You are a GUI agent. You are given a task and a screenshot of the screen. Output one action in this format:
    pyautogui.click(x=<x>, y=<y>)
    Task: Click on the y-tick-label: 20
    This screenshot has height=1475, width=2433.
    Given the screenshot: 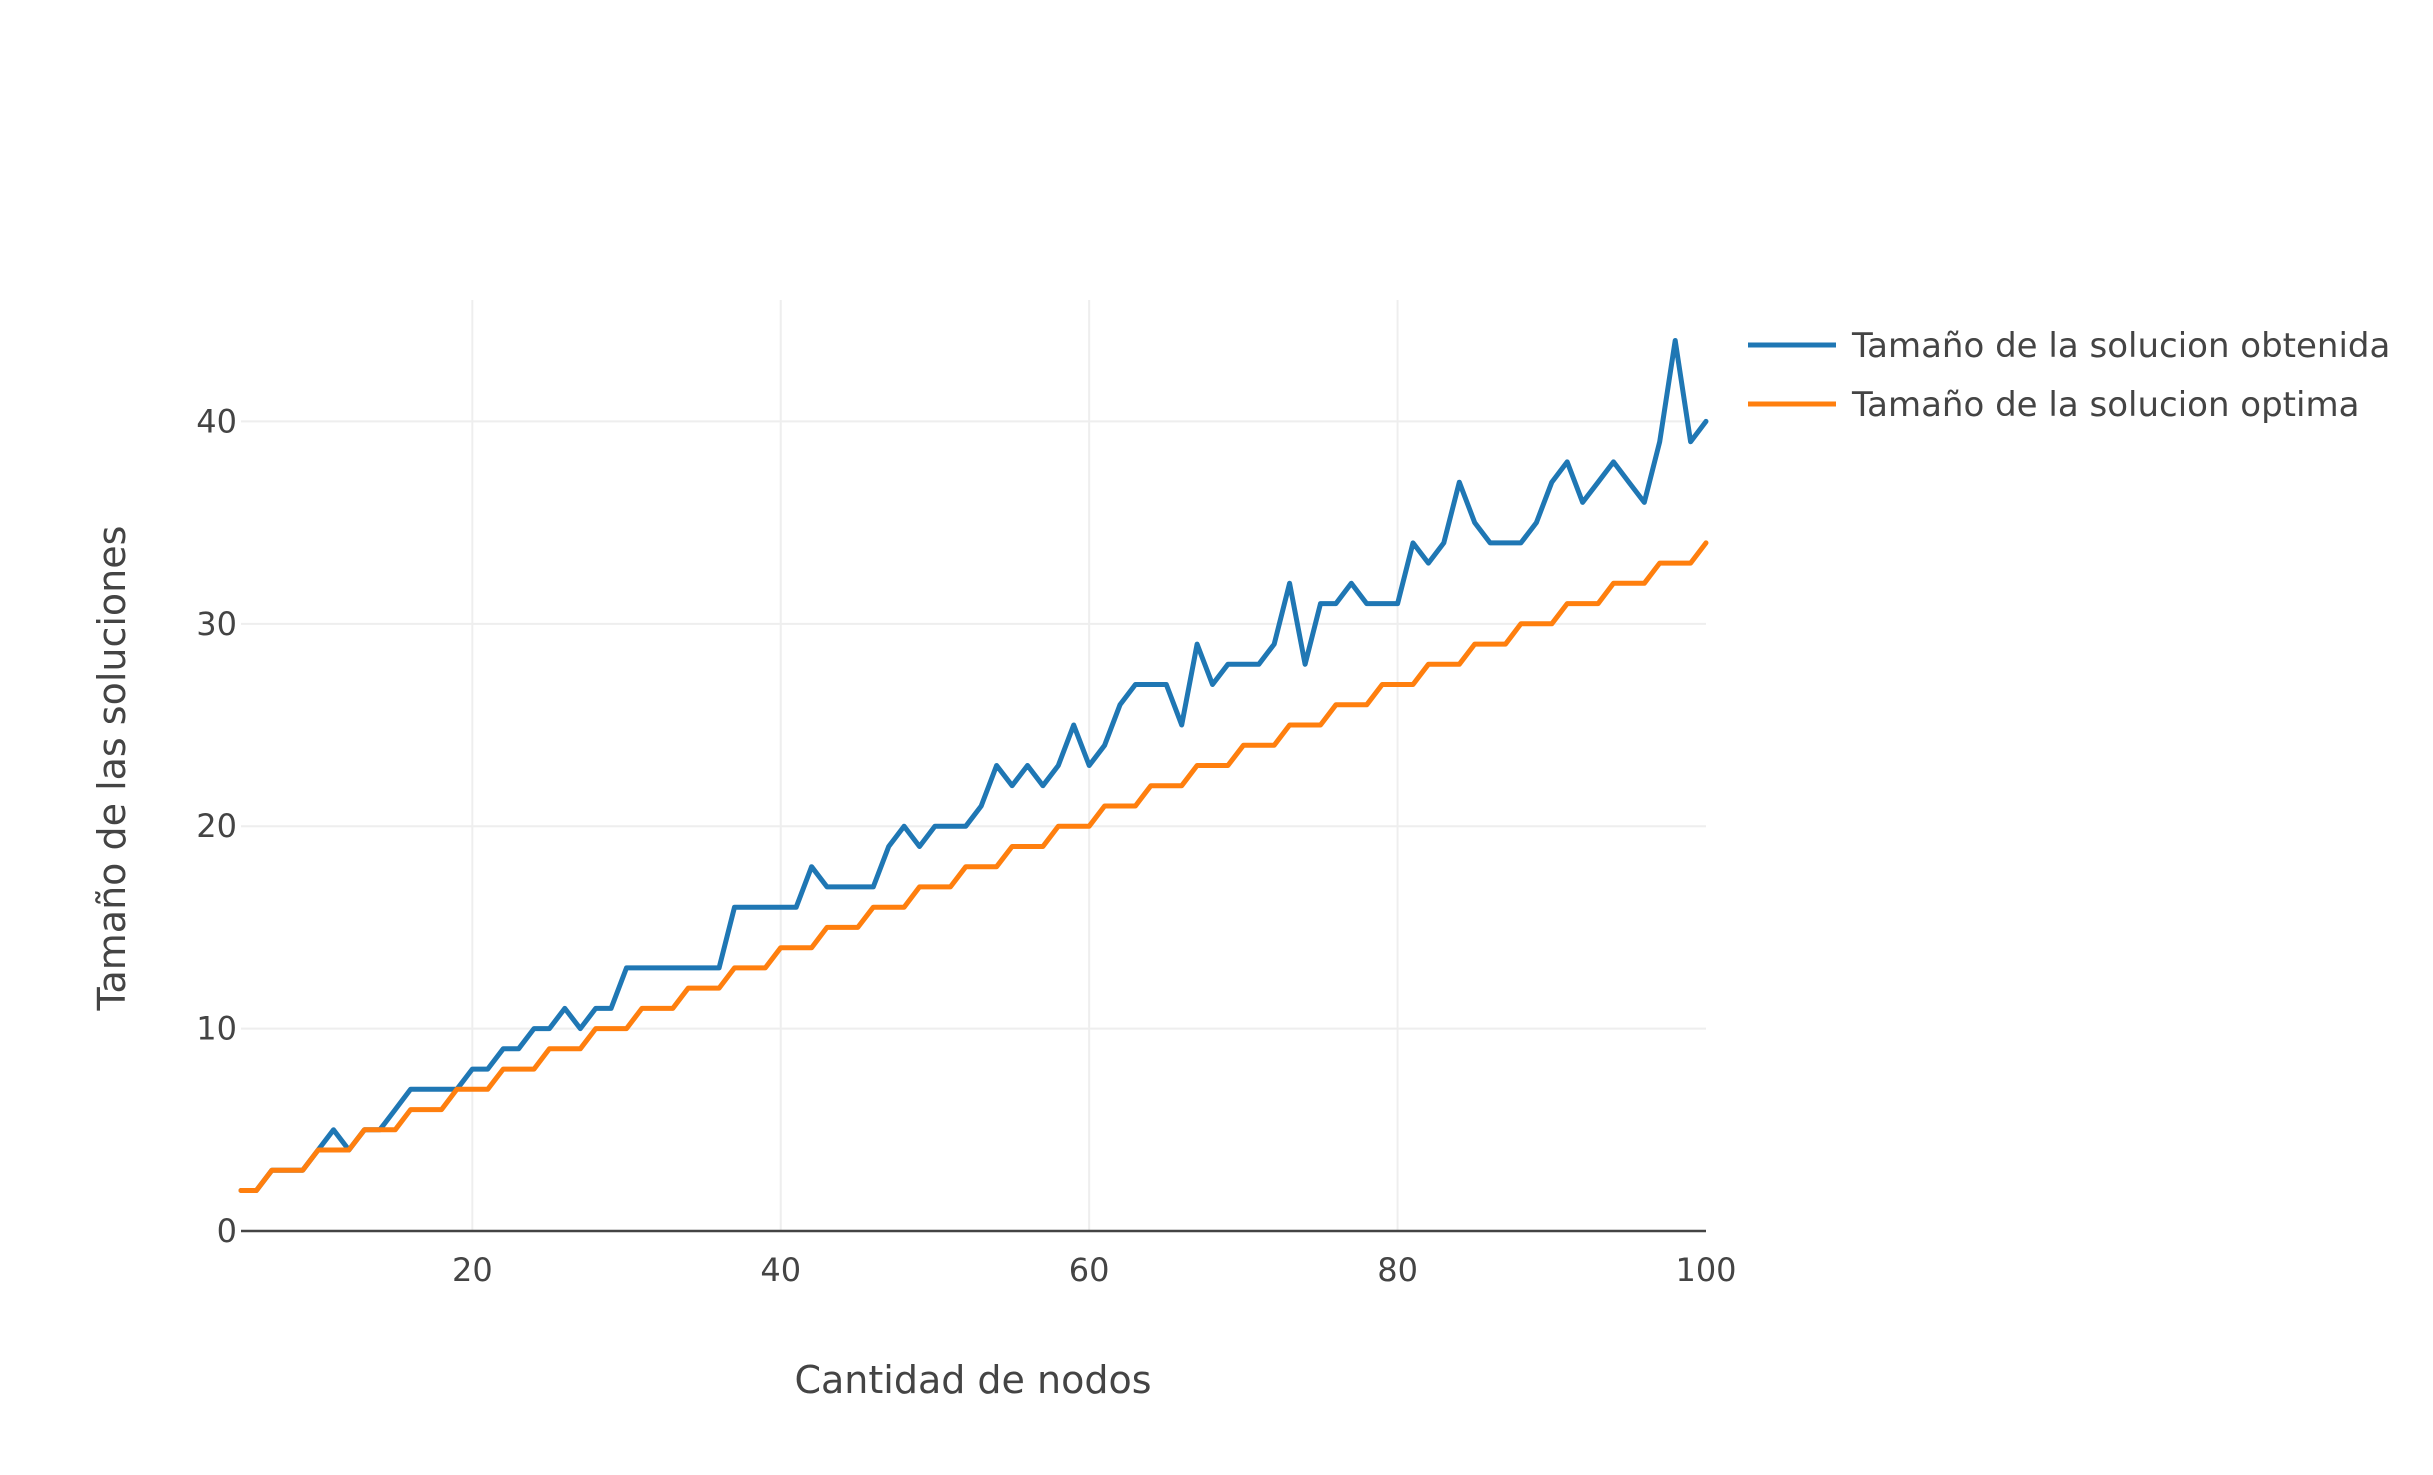 What is the action you would take?
    pyautogui.click(x=216, y=826)
    